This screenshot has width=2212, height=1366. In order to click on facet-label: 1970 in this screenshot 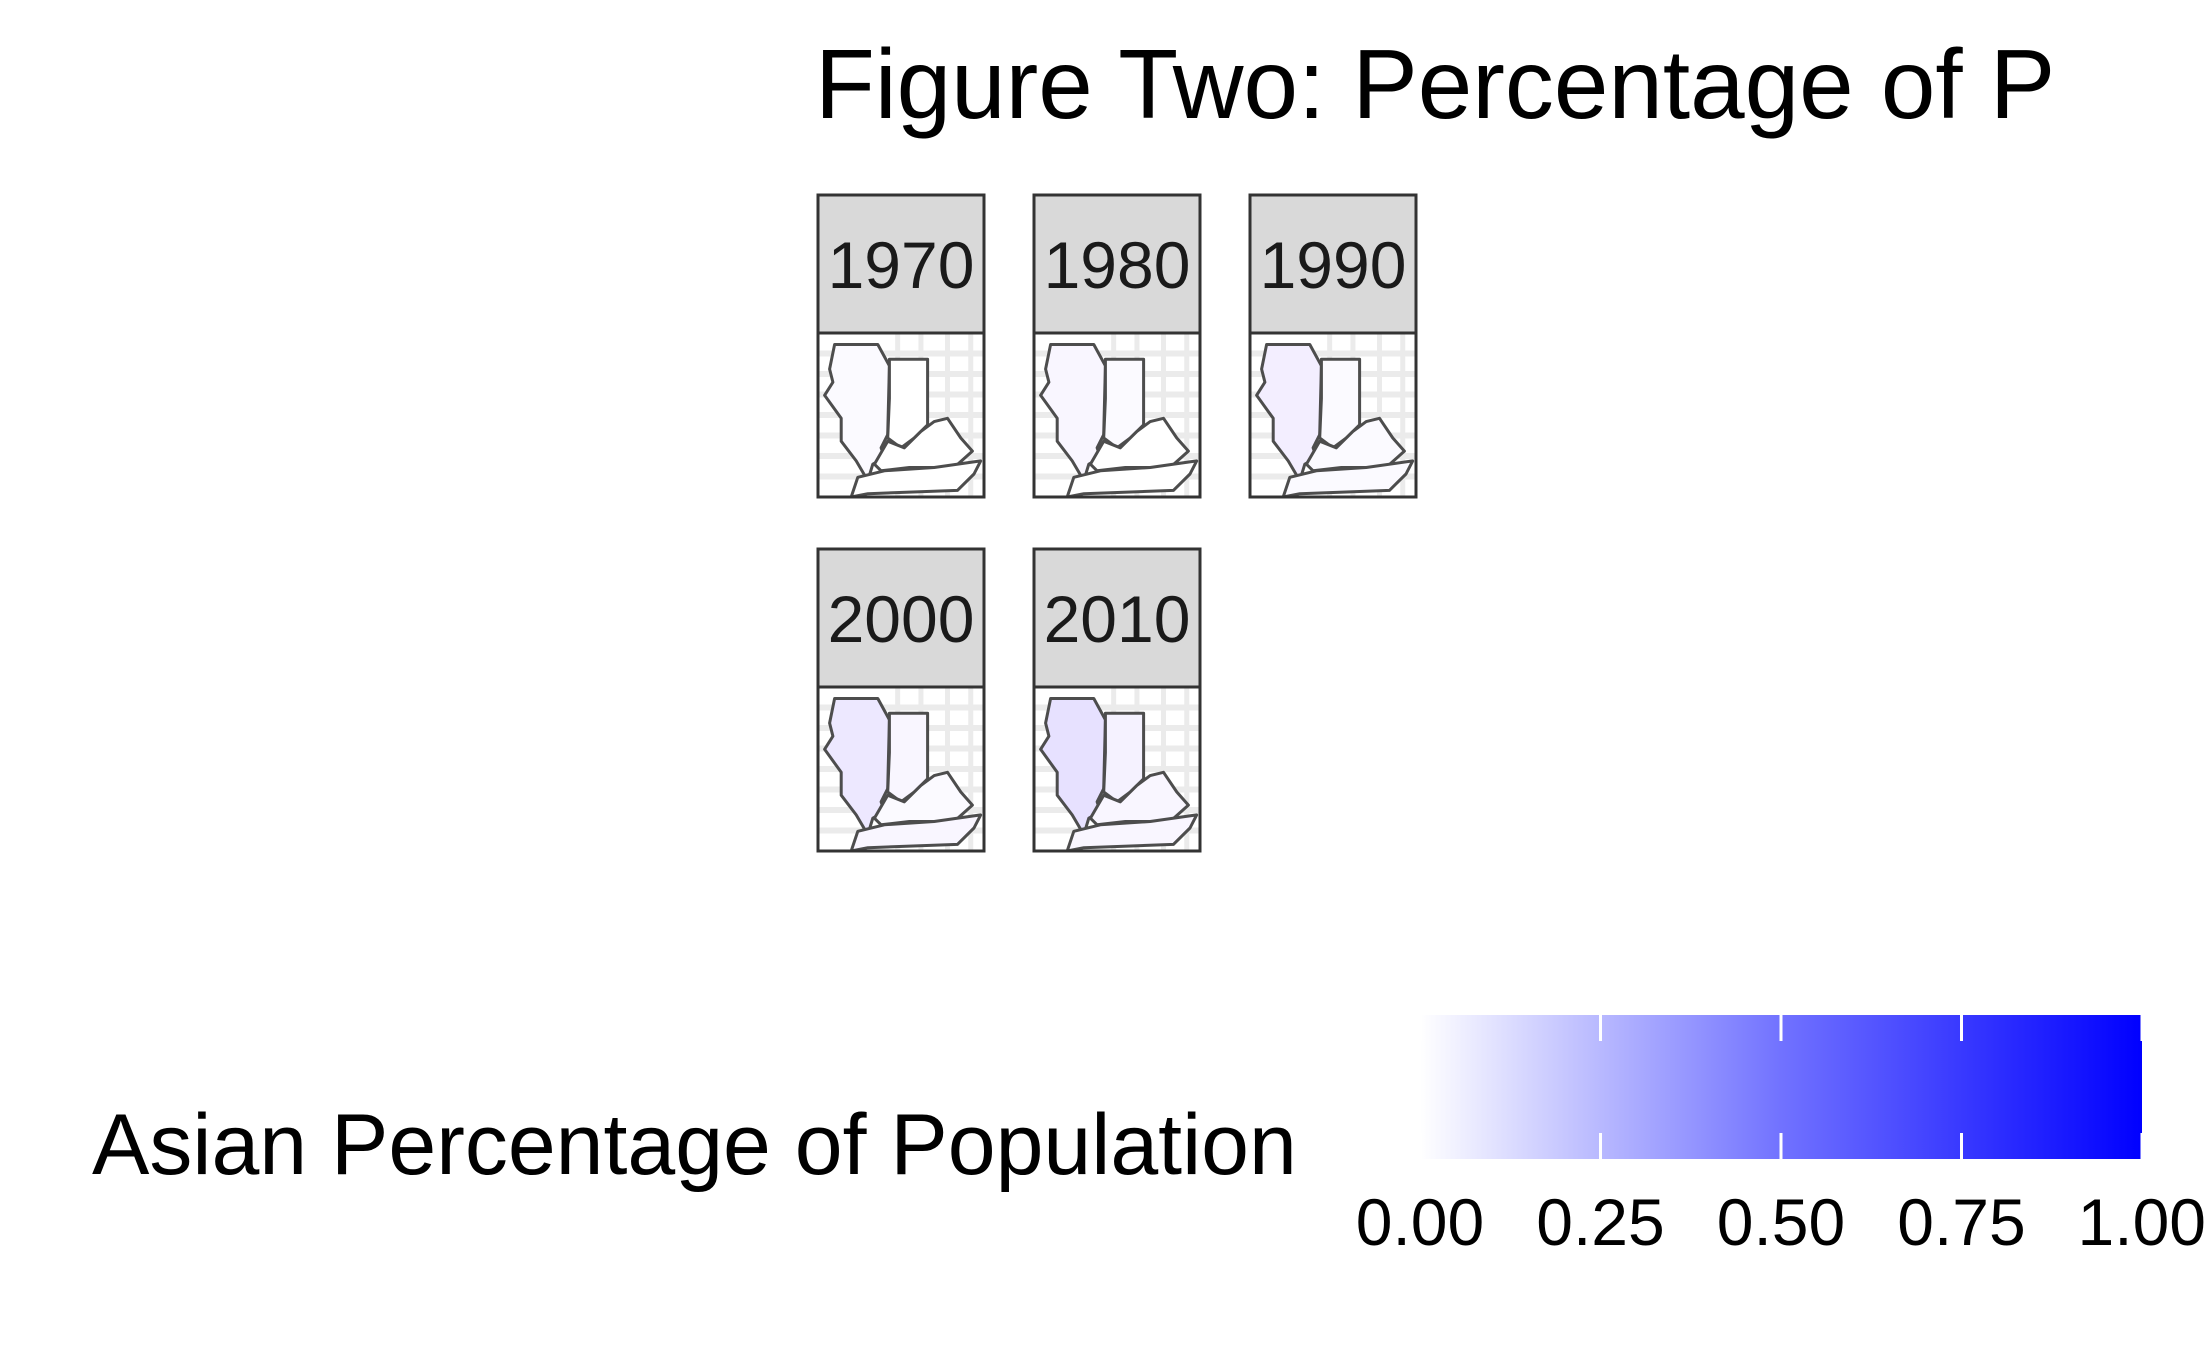, I will do `click(901, 265)`.